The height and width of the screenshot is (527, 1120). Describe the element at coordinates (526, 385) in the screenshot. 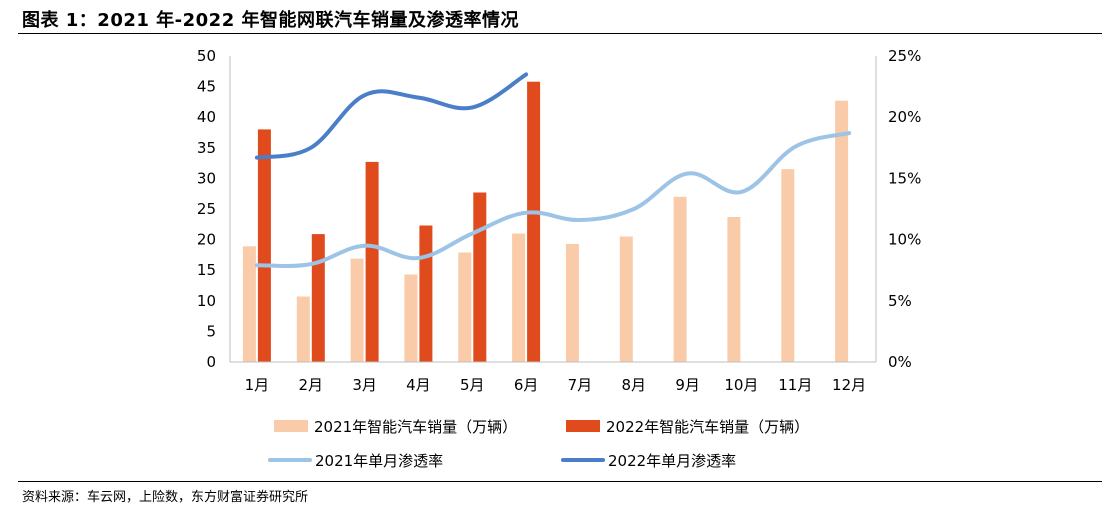

I see `x-tick-label: 6月` at that location.